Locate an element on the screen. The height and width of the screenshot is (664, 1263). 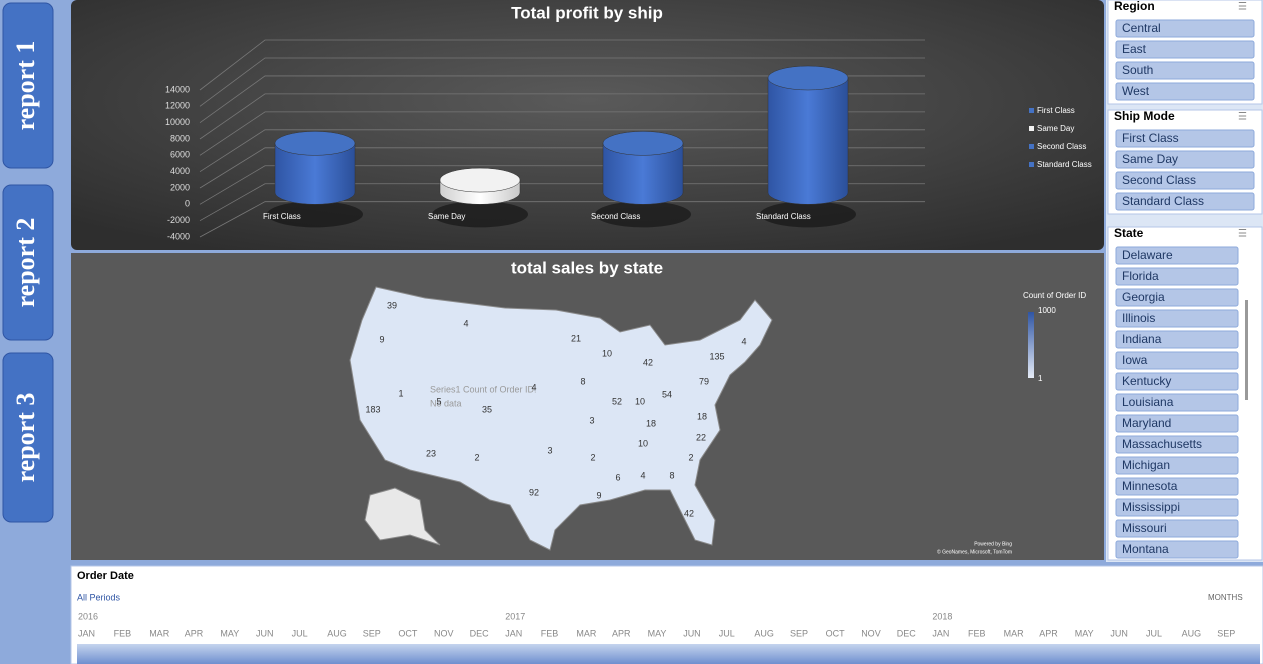
slicer-item-label: Second Class is located at coordinates (1159, 180).